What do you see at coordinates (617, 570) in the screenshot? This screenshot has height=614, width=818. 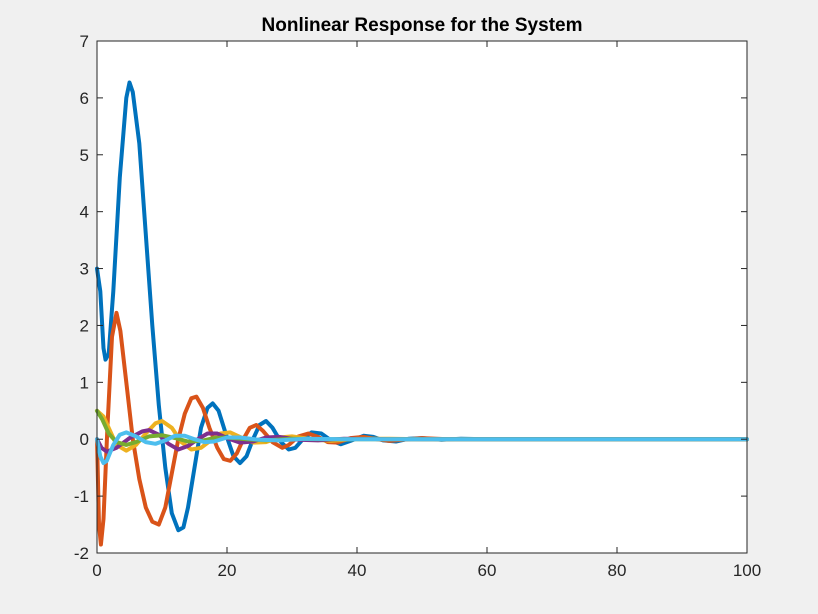 I see `x-tick-label: 80` at bounding box center [617, 570].